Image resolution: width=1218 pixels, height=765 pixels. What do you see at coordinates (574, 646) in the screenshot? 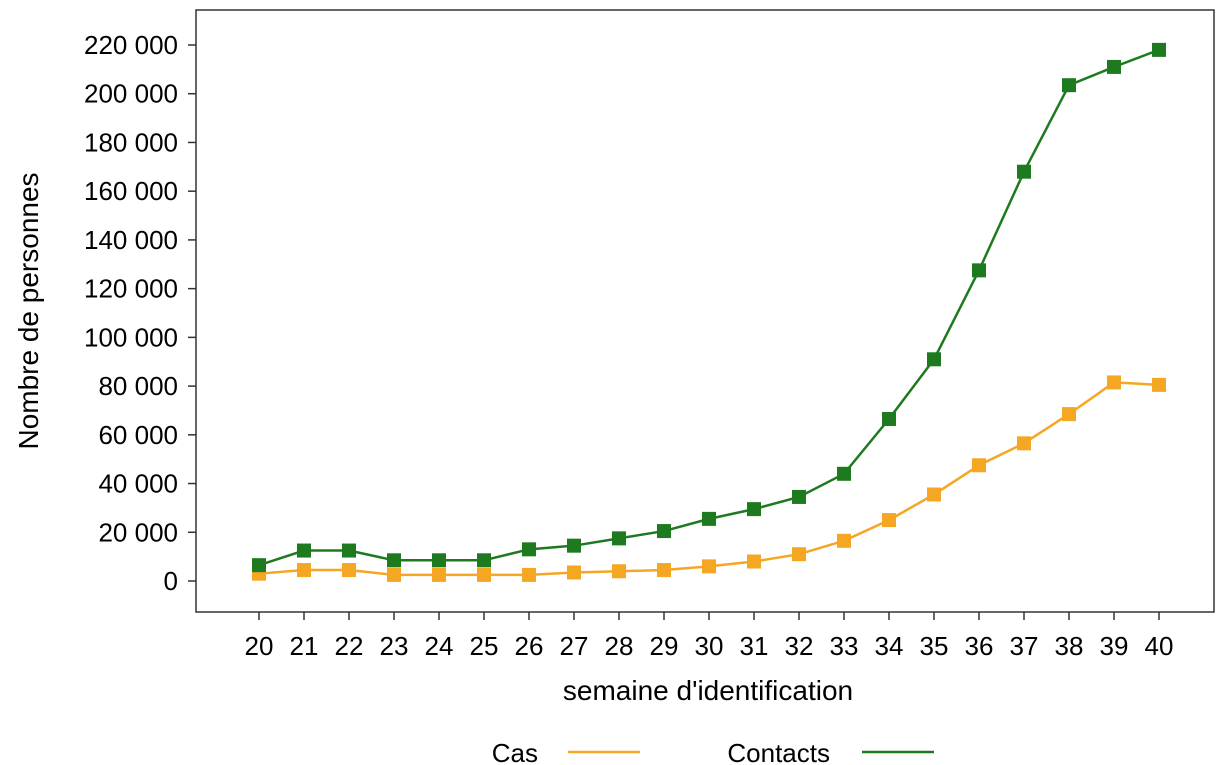
I see `x-tick-label: 27` at bounding box center [574, 646].